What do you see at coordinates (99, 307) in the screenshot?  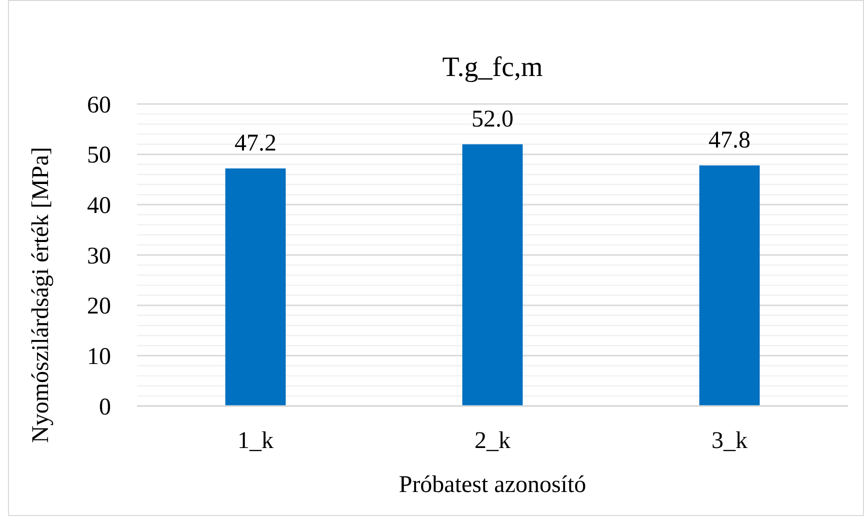 I see `y-tick-label: 20` at bounding box center [99, 307].